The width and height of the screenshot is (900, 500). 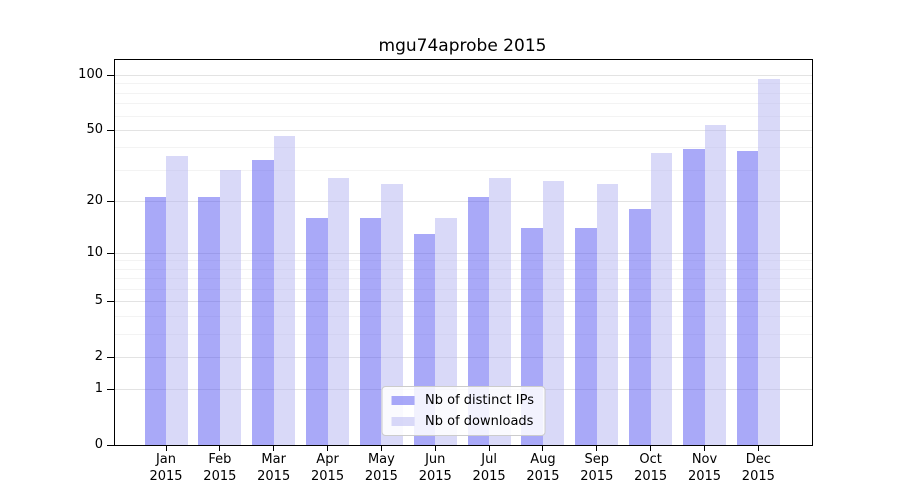 What do you see at coordinates (650, 459) in the screenshot?
I see `month-name: Oct` at bounding box center [650, 459].